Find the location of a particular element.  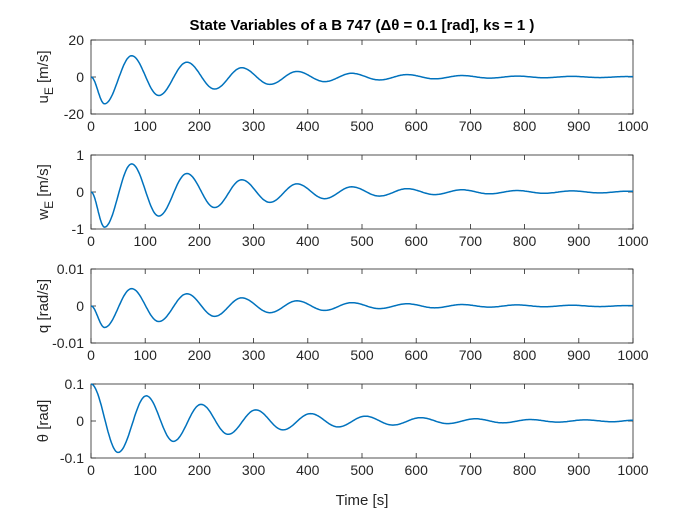

series-line-wE is located at coordinates (362, 195).